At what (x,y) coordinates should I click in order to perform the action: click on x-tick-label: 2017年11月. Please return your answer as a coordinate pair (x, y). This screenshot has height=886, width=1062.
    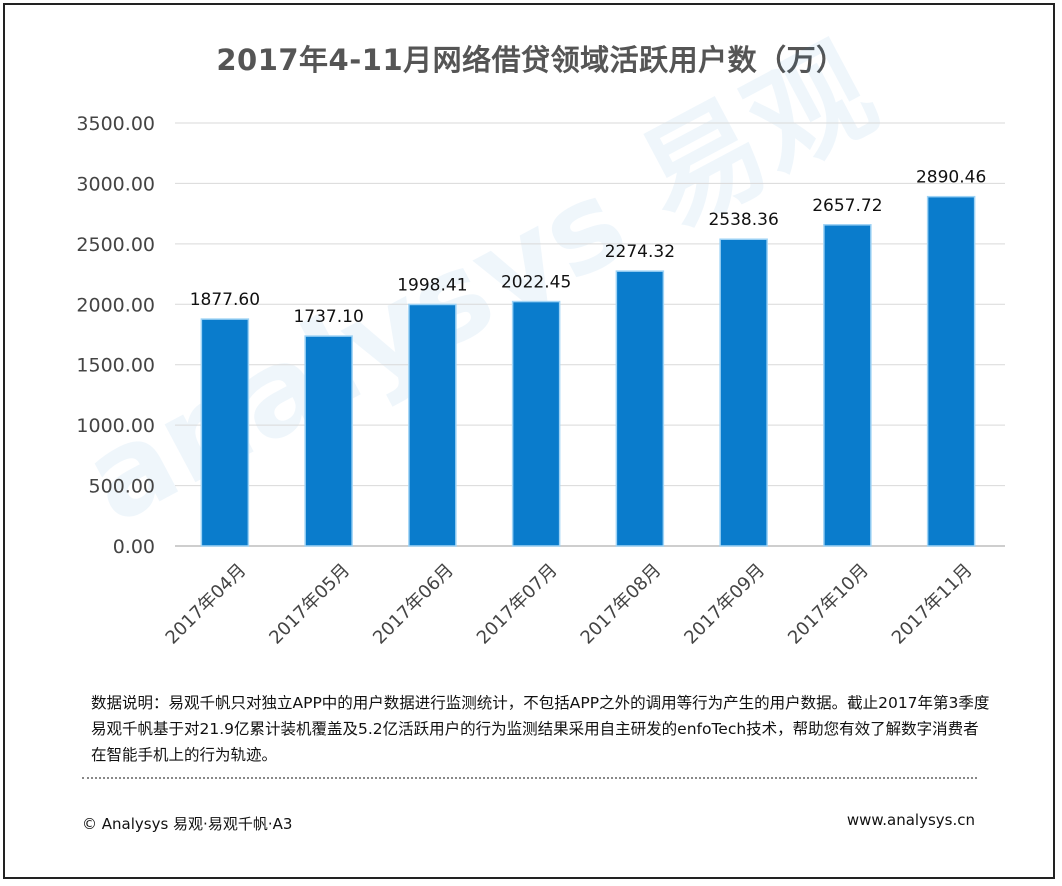
    Looking at the image, I should click on (932, 604).